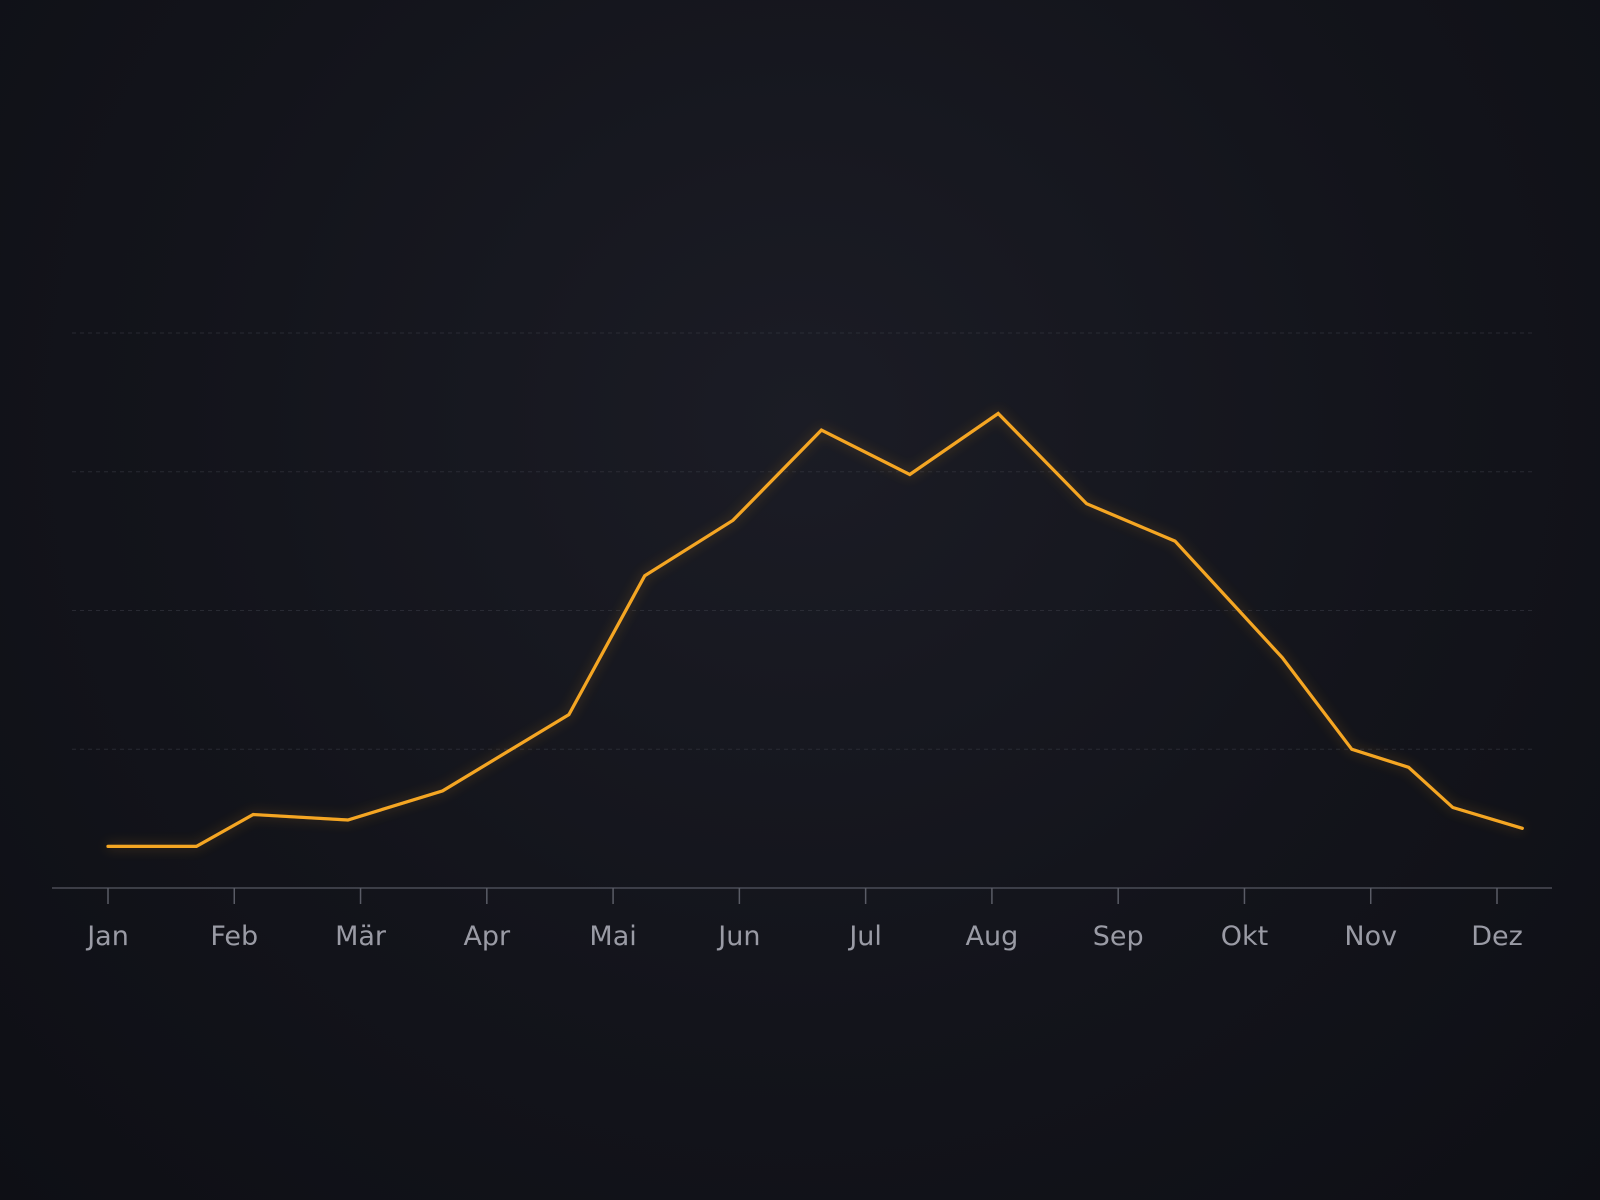 The width and height of the screenshot is (1600, 1200). Describe the element at coordinates (738, 936) in the screenshot. I see `x-tick-label: Jun` at that location.